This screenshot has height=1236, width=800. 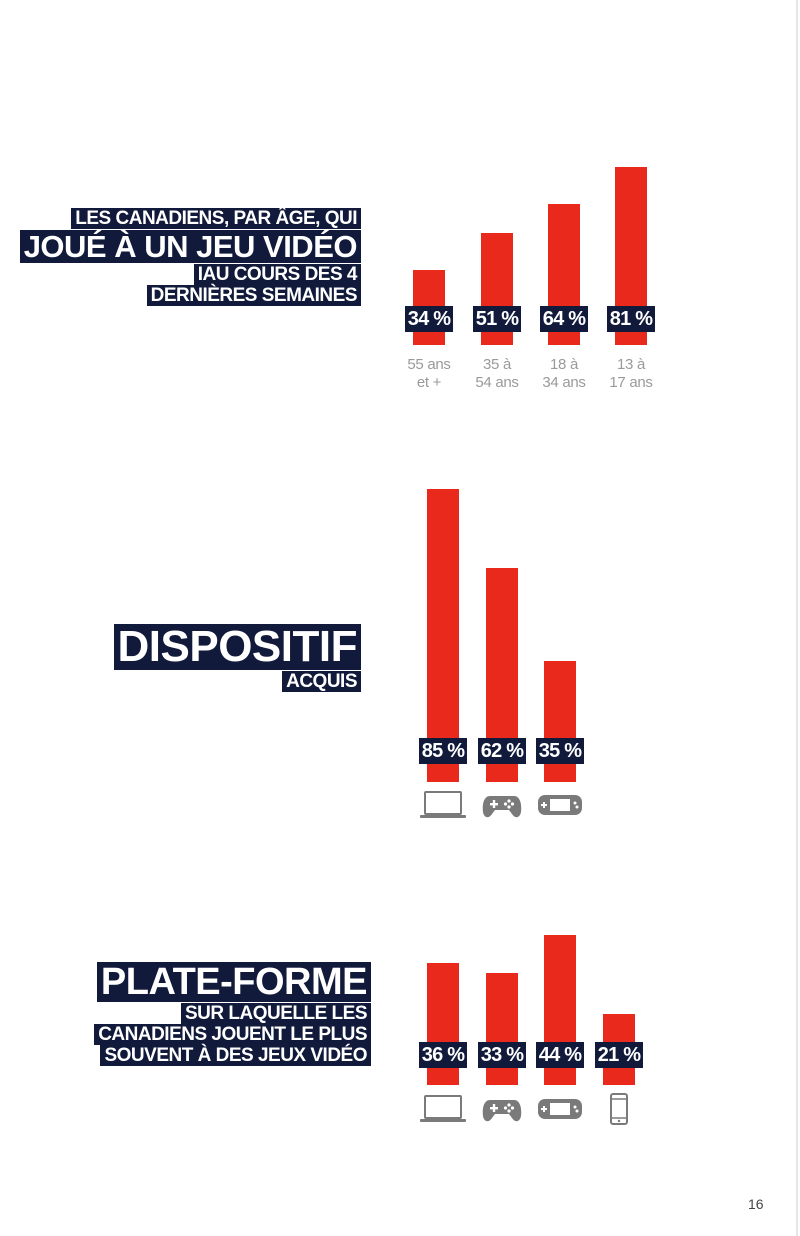 What do you see at coordinates (321, 681) in the screenshot?
I see `title-line-2: ACQUIS` at bounding box center [321, 681].